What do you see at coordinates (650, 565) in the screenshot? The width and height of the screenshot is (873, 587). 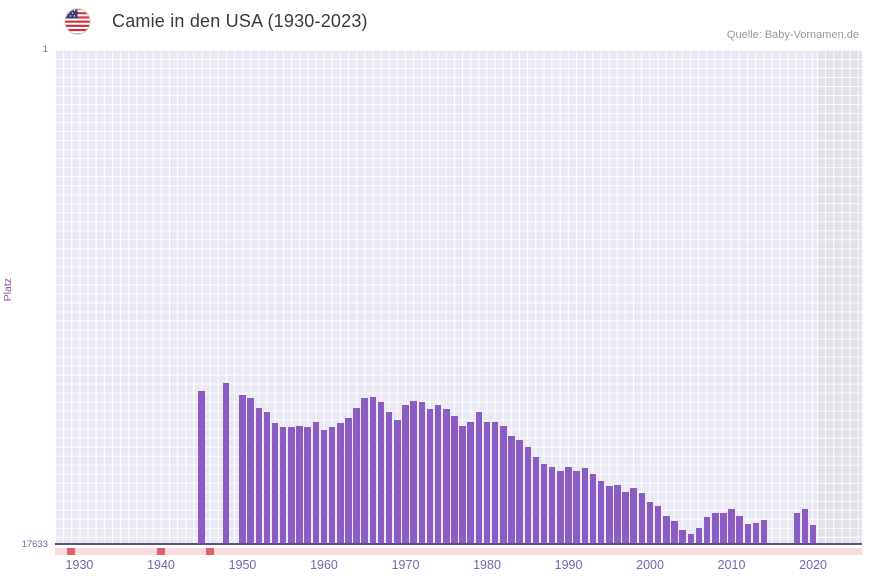 I see `x-tick-2000: 2000` at bounding box center [650, 565].